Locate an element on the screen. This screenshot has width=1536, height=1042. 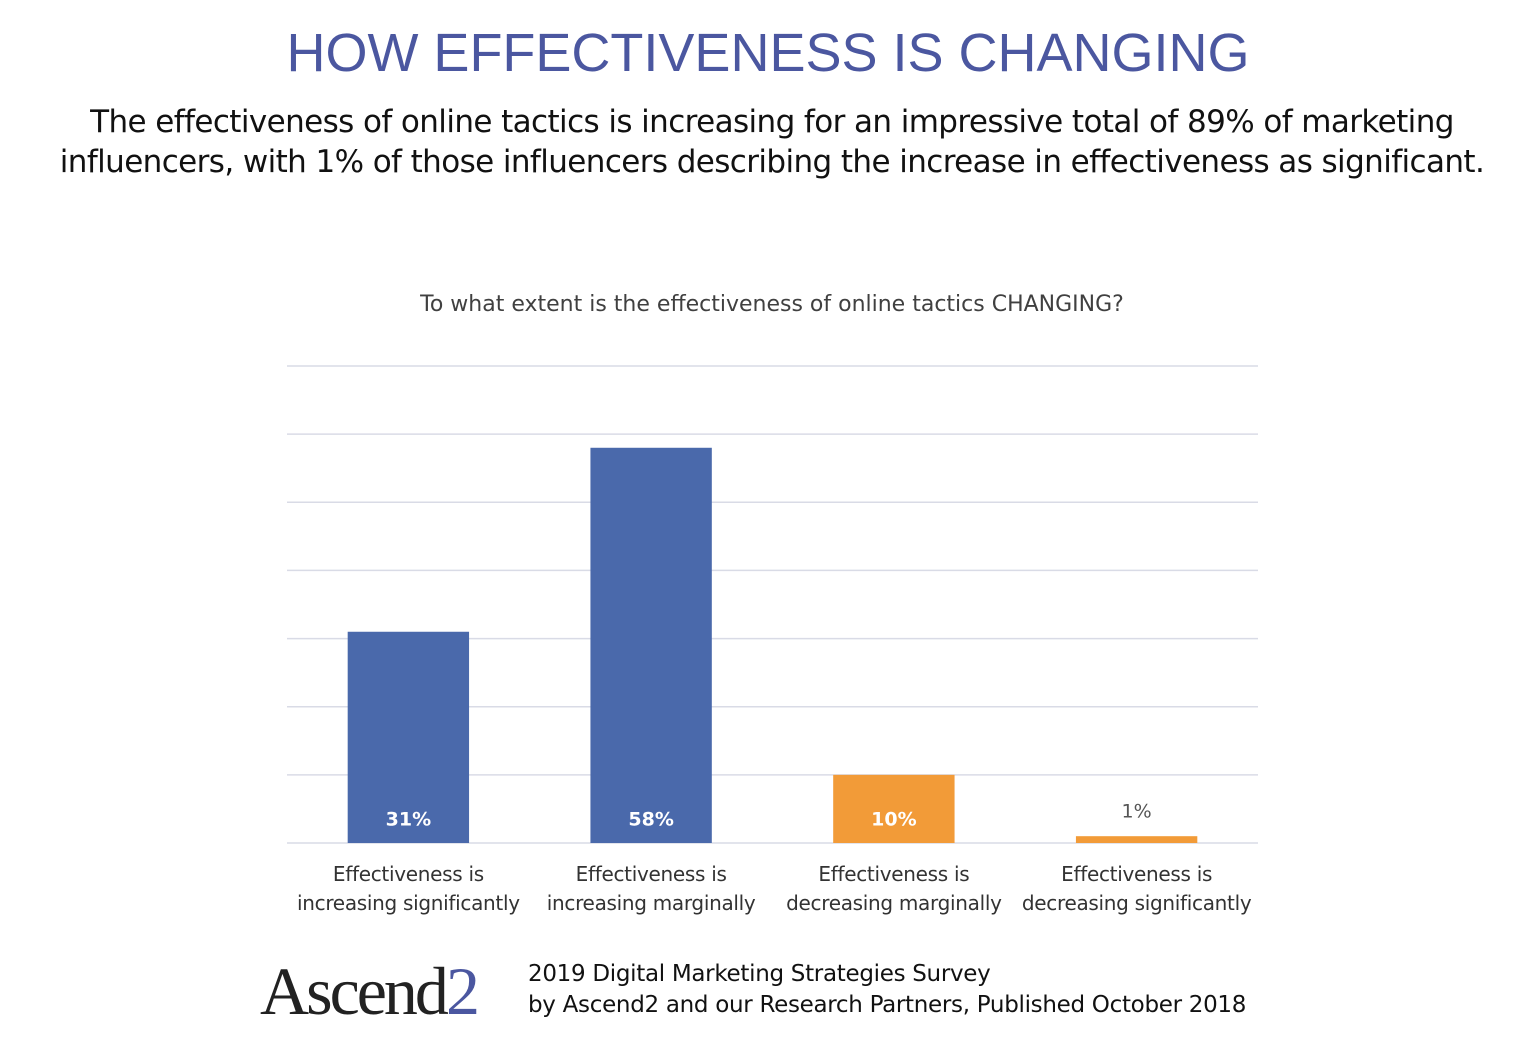
value-label: 58% is located at coordinates (650, 820).